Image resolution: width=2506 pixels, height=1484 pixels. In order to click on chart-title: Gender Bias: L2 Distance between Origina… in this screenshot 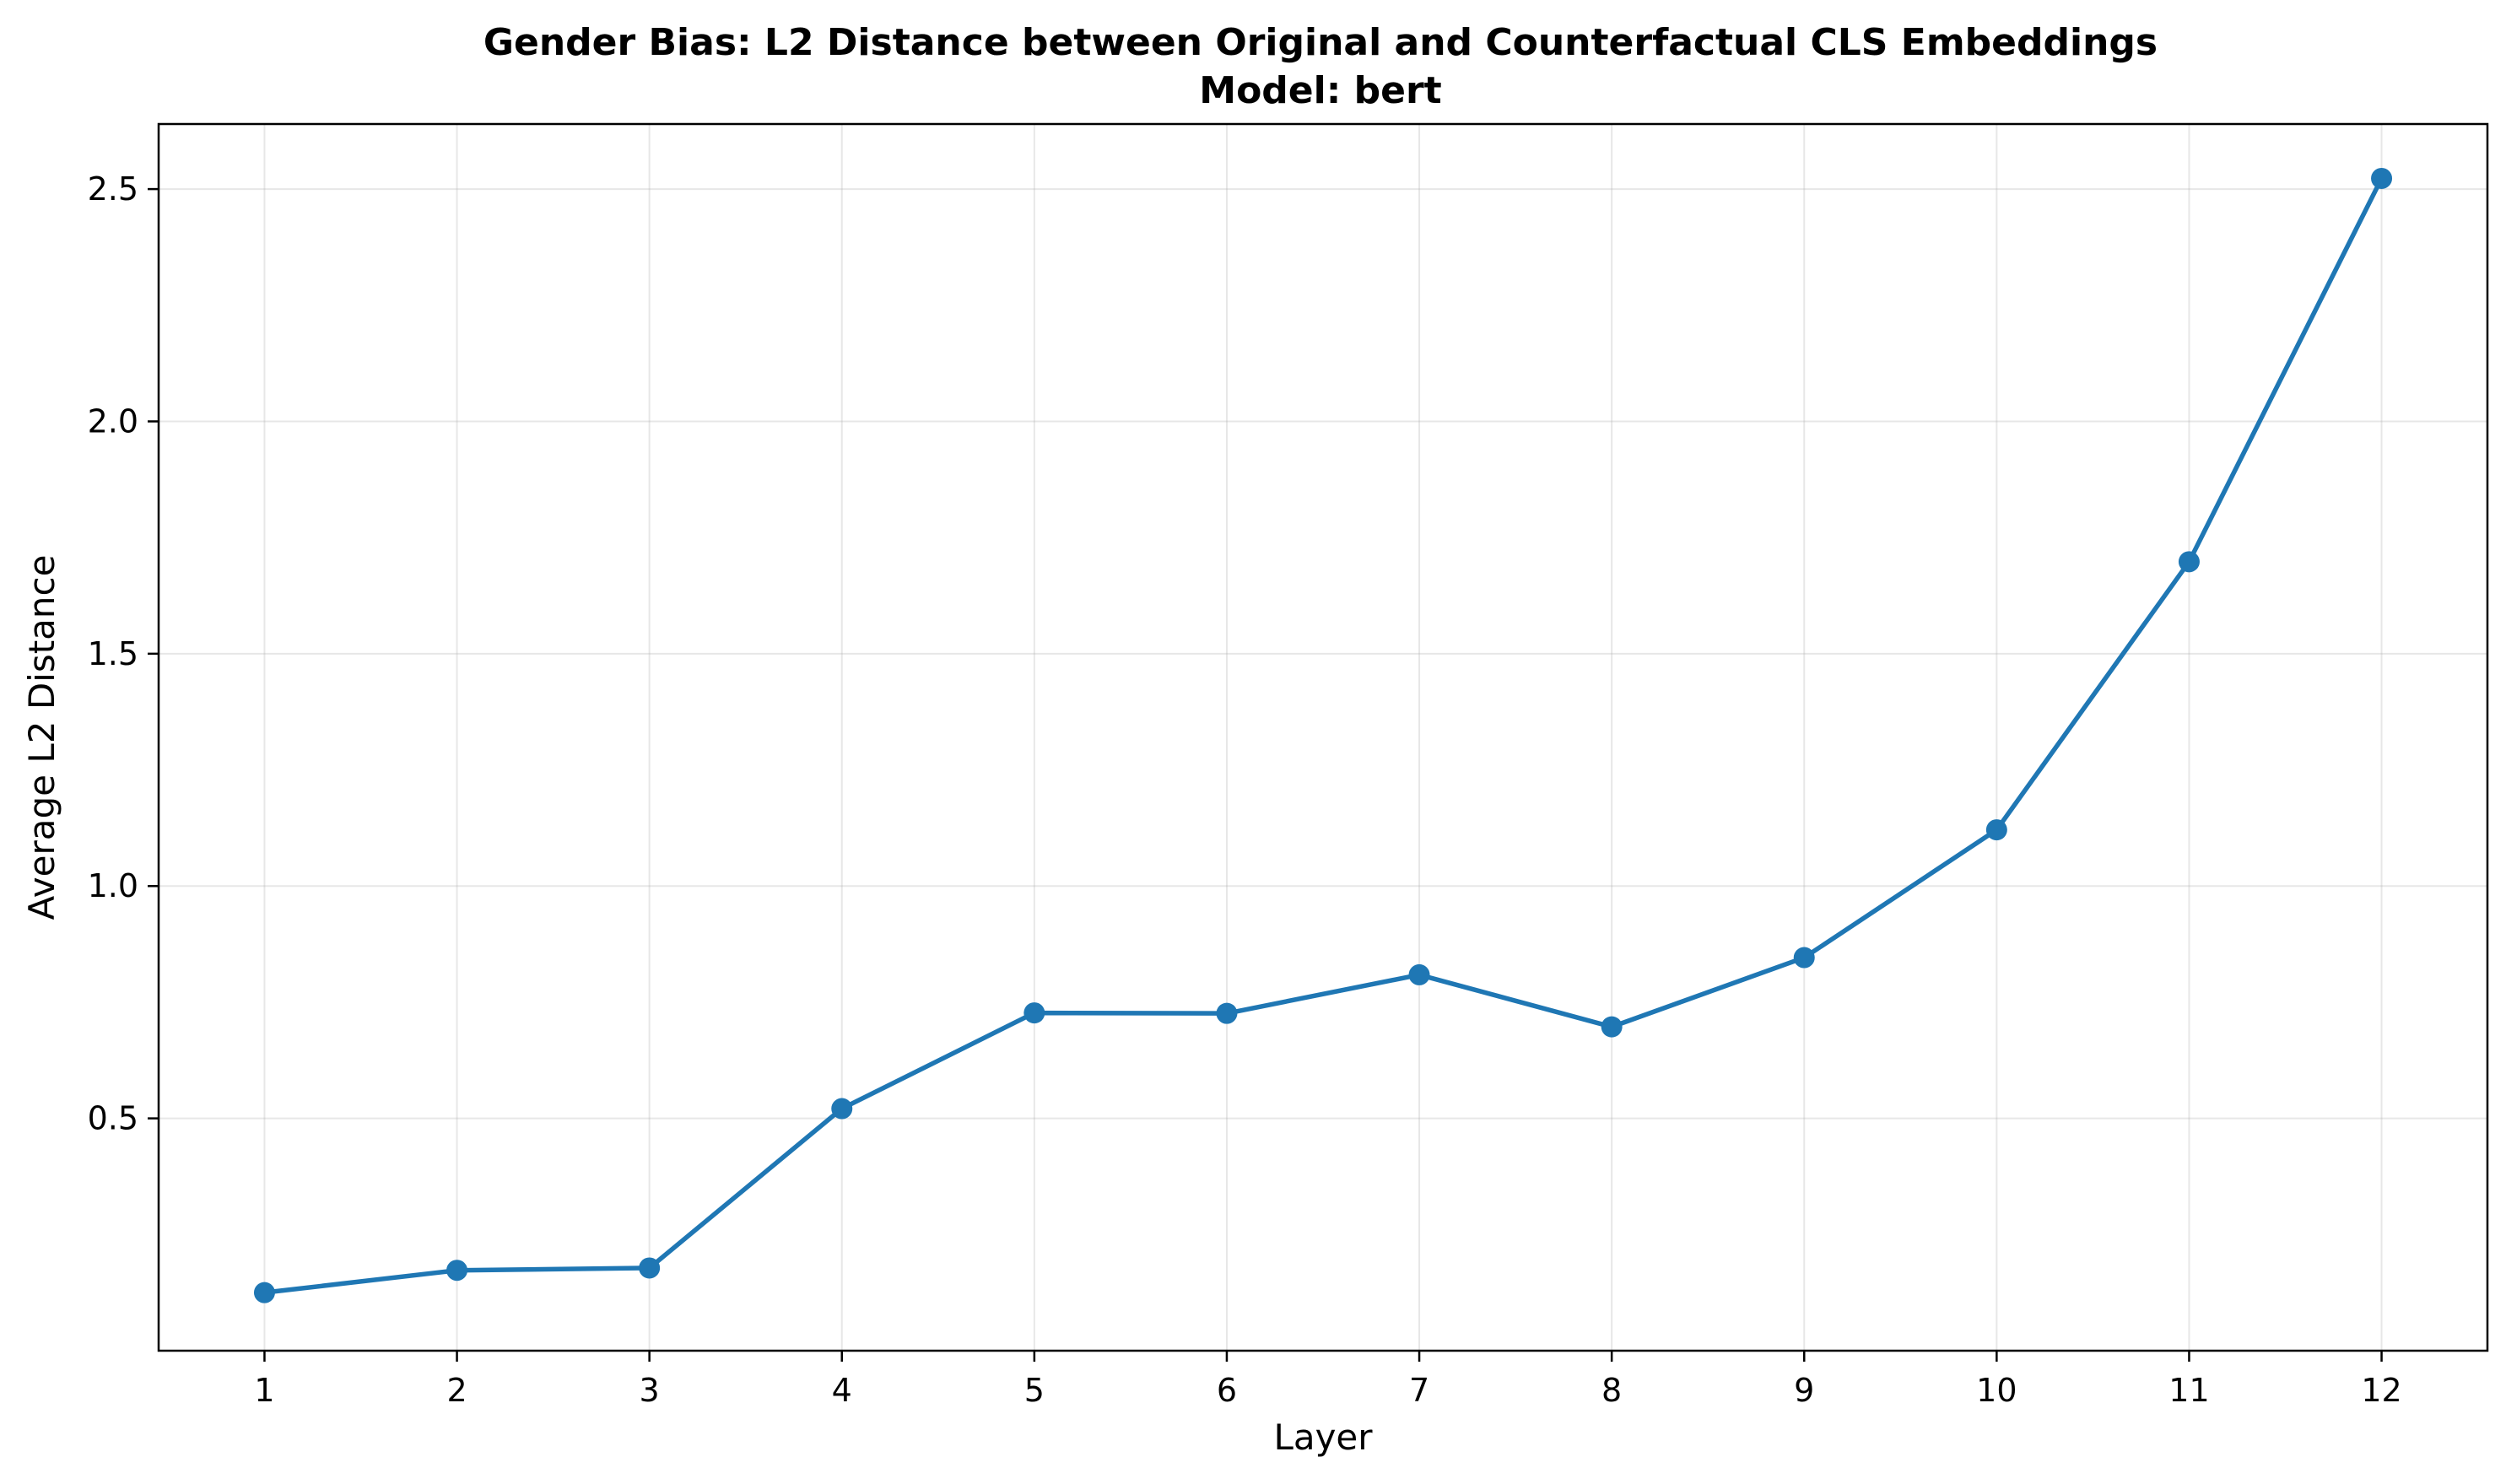, I will do `click(1320, 42)`.